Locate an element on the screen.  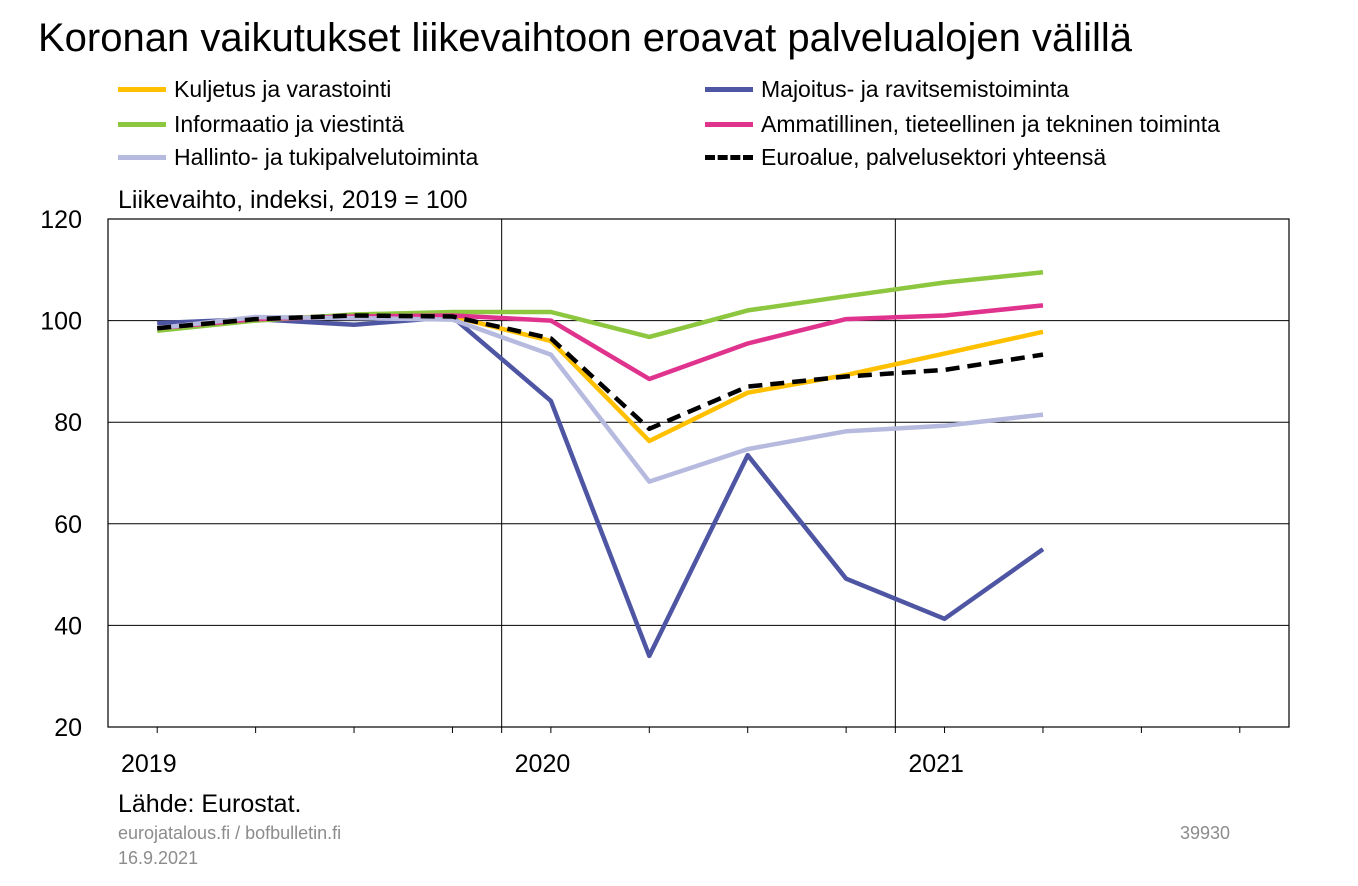
footer-code: 39930 is located at coordinates (1205, 833).